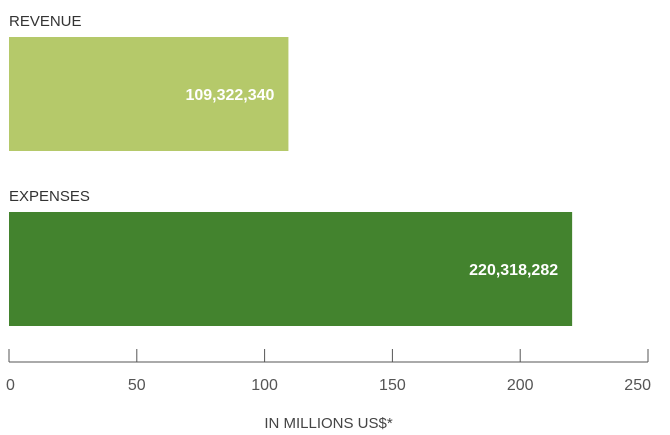 The width and height of the screenshot is (670, 435). What do you see at coordinates (10, 385) in the screenshot?
I see `x-tick-label: 0` at bounding box center [10, 385].